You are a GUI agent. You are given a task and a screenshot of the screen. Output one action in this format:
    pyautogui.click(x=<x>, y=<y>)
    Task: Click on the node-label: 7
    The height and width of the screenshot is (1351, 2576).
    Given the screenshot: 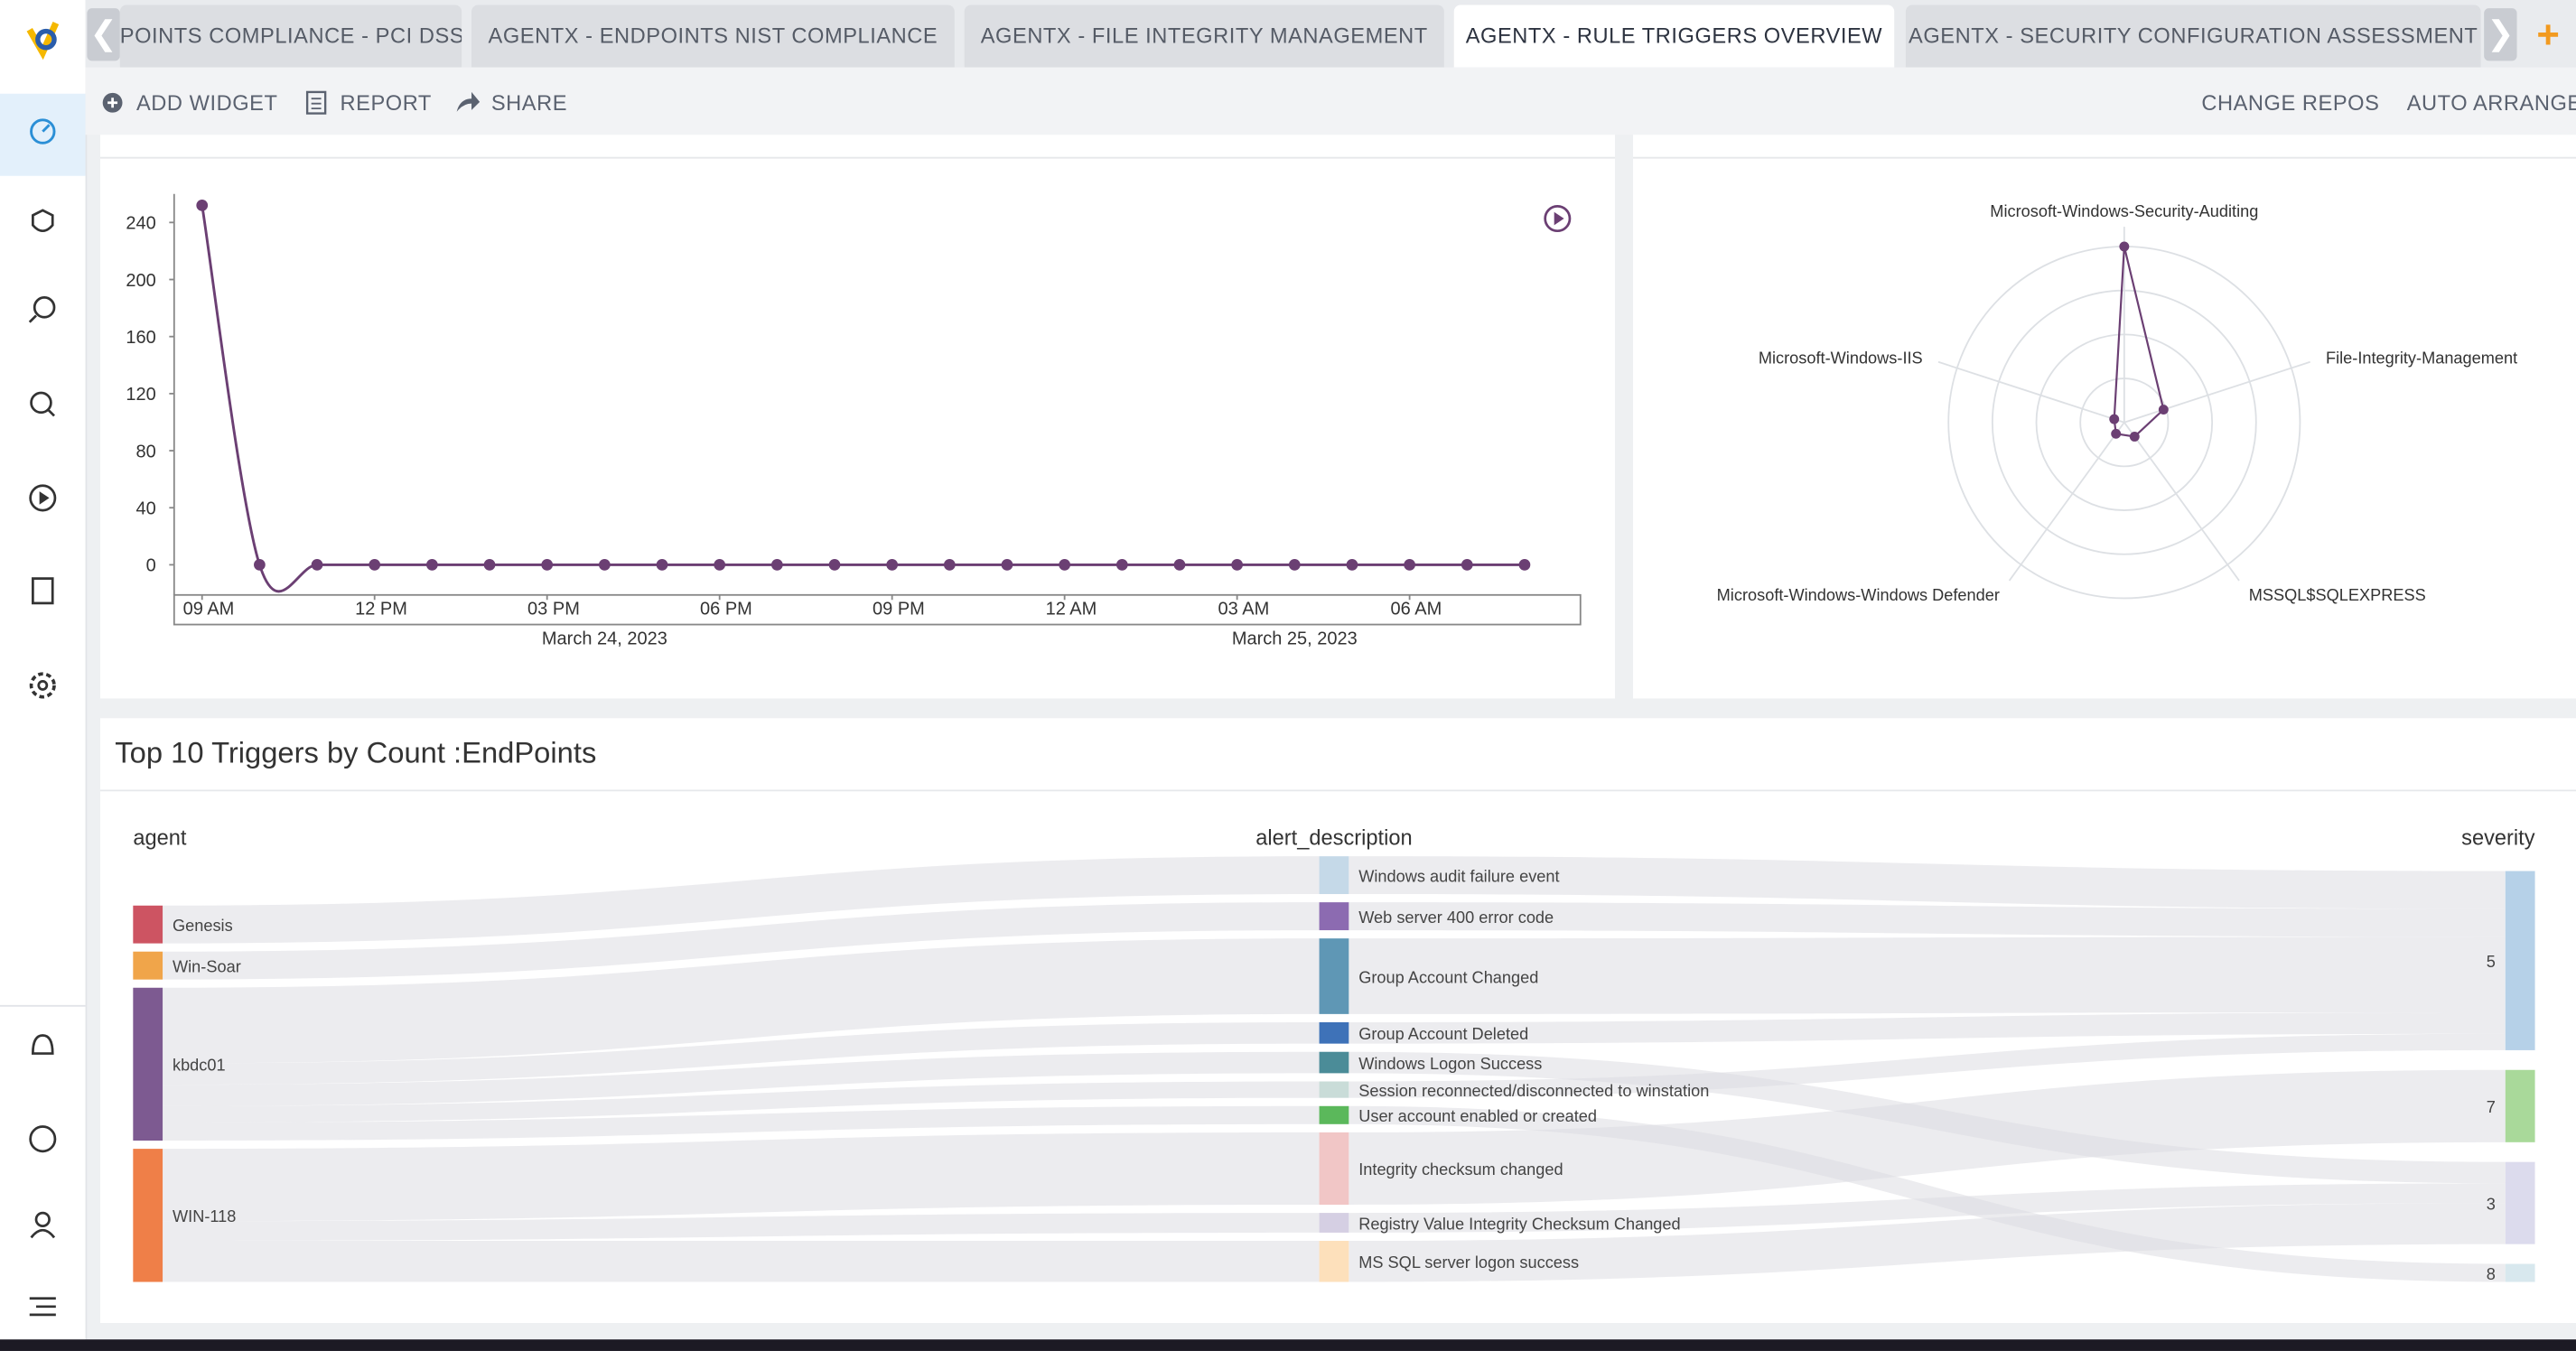 What is the action you would take?
    pyautogui.click(x=2491, y=1107)
    